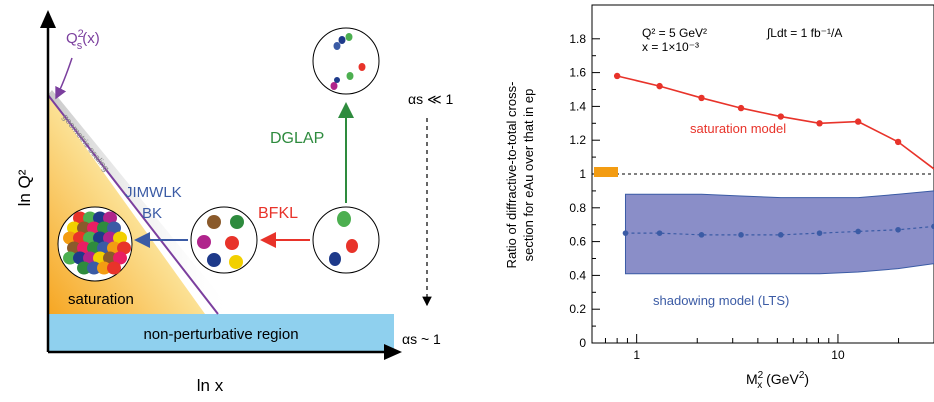  Describe the element at coordinates (577, 309) in the screenshot. I see `y-tick-label: 0.2` at that location.